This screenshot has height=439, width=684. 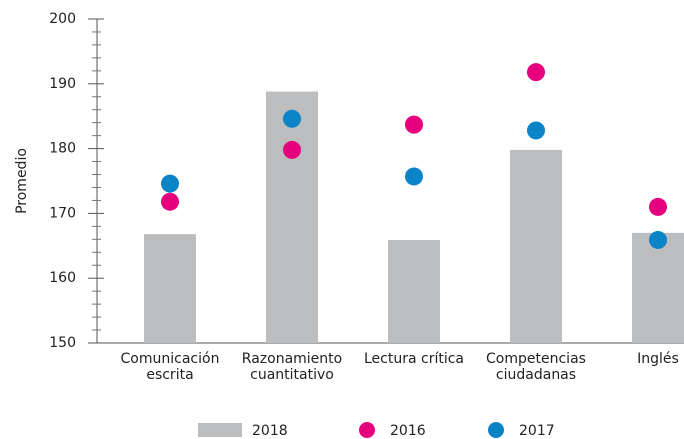 What do you see at coordinates (537, 431) in the screenshot?
I see `legend-label: 2017` at bounding box center [537, 431].